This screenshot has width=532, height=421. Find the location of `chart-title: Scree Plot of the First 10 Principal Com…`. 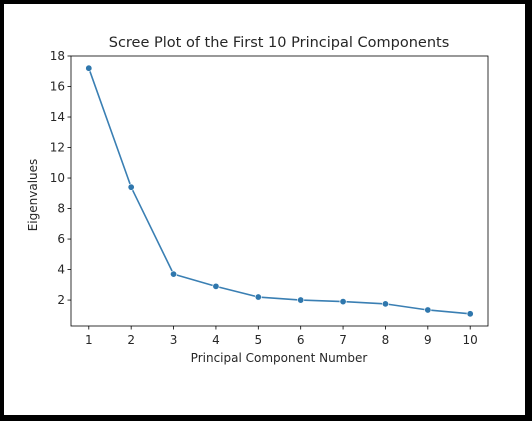

chart-title: Scree Plot of the First 10 Principal Com… is located at coordinates (279, 43).